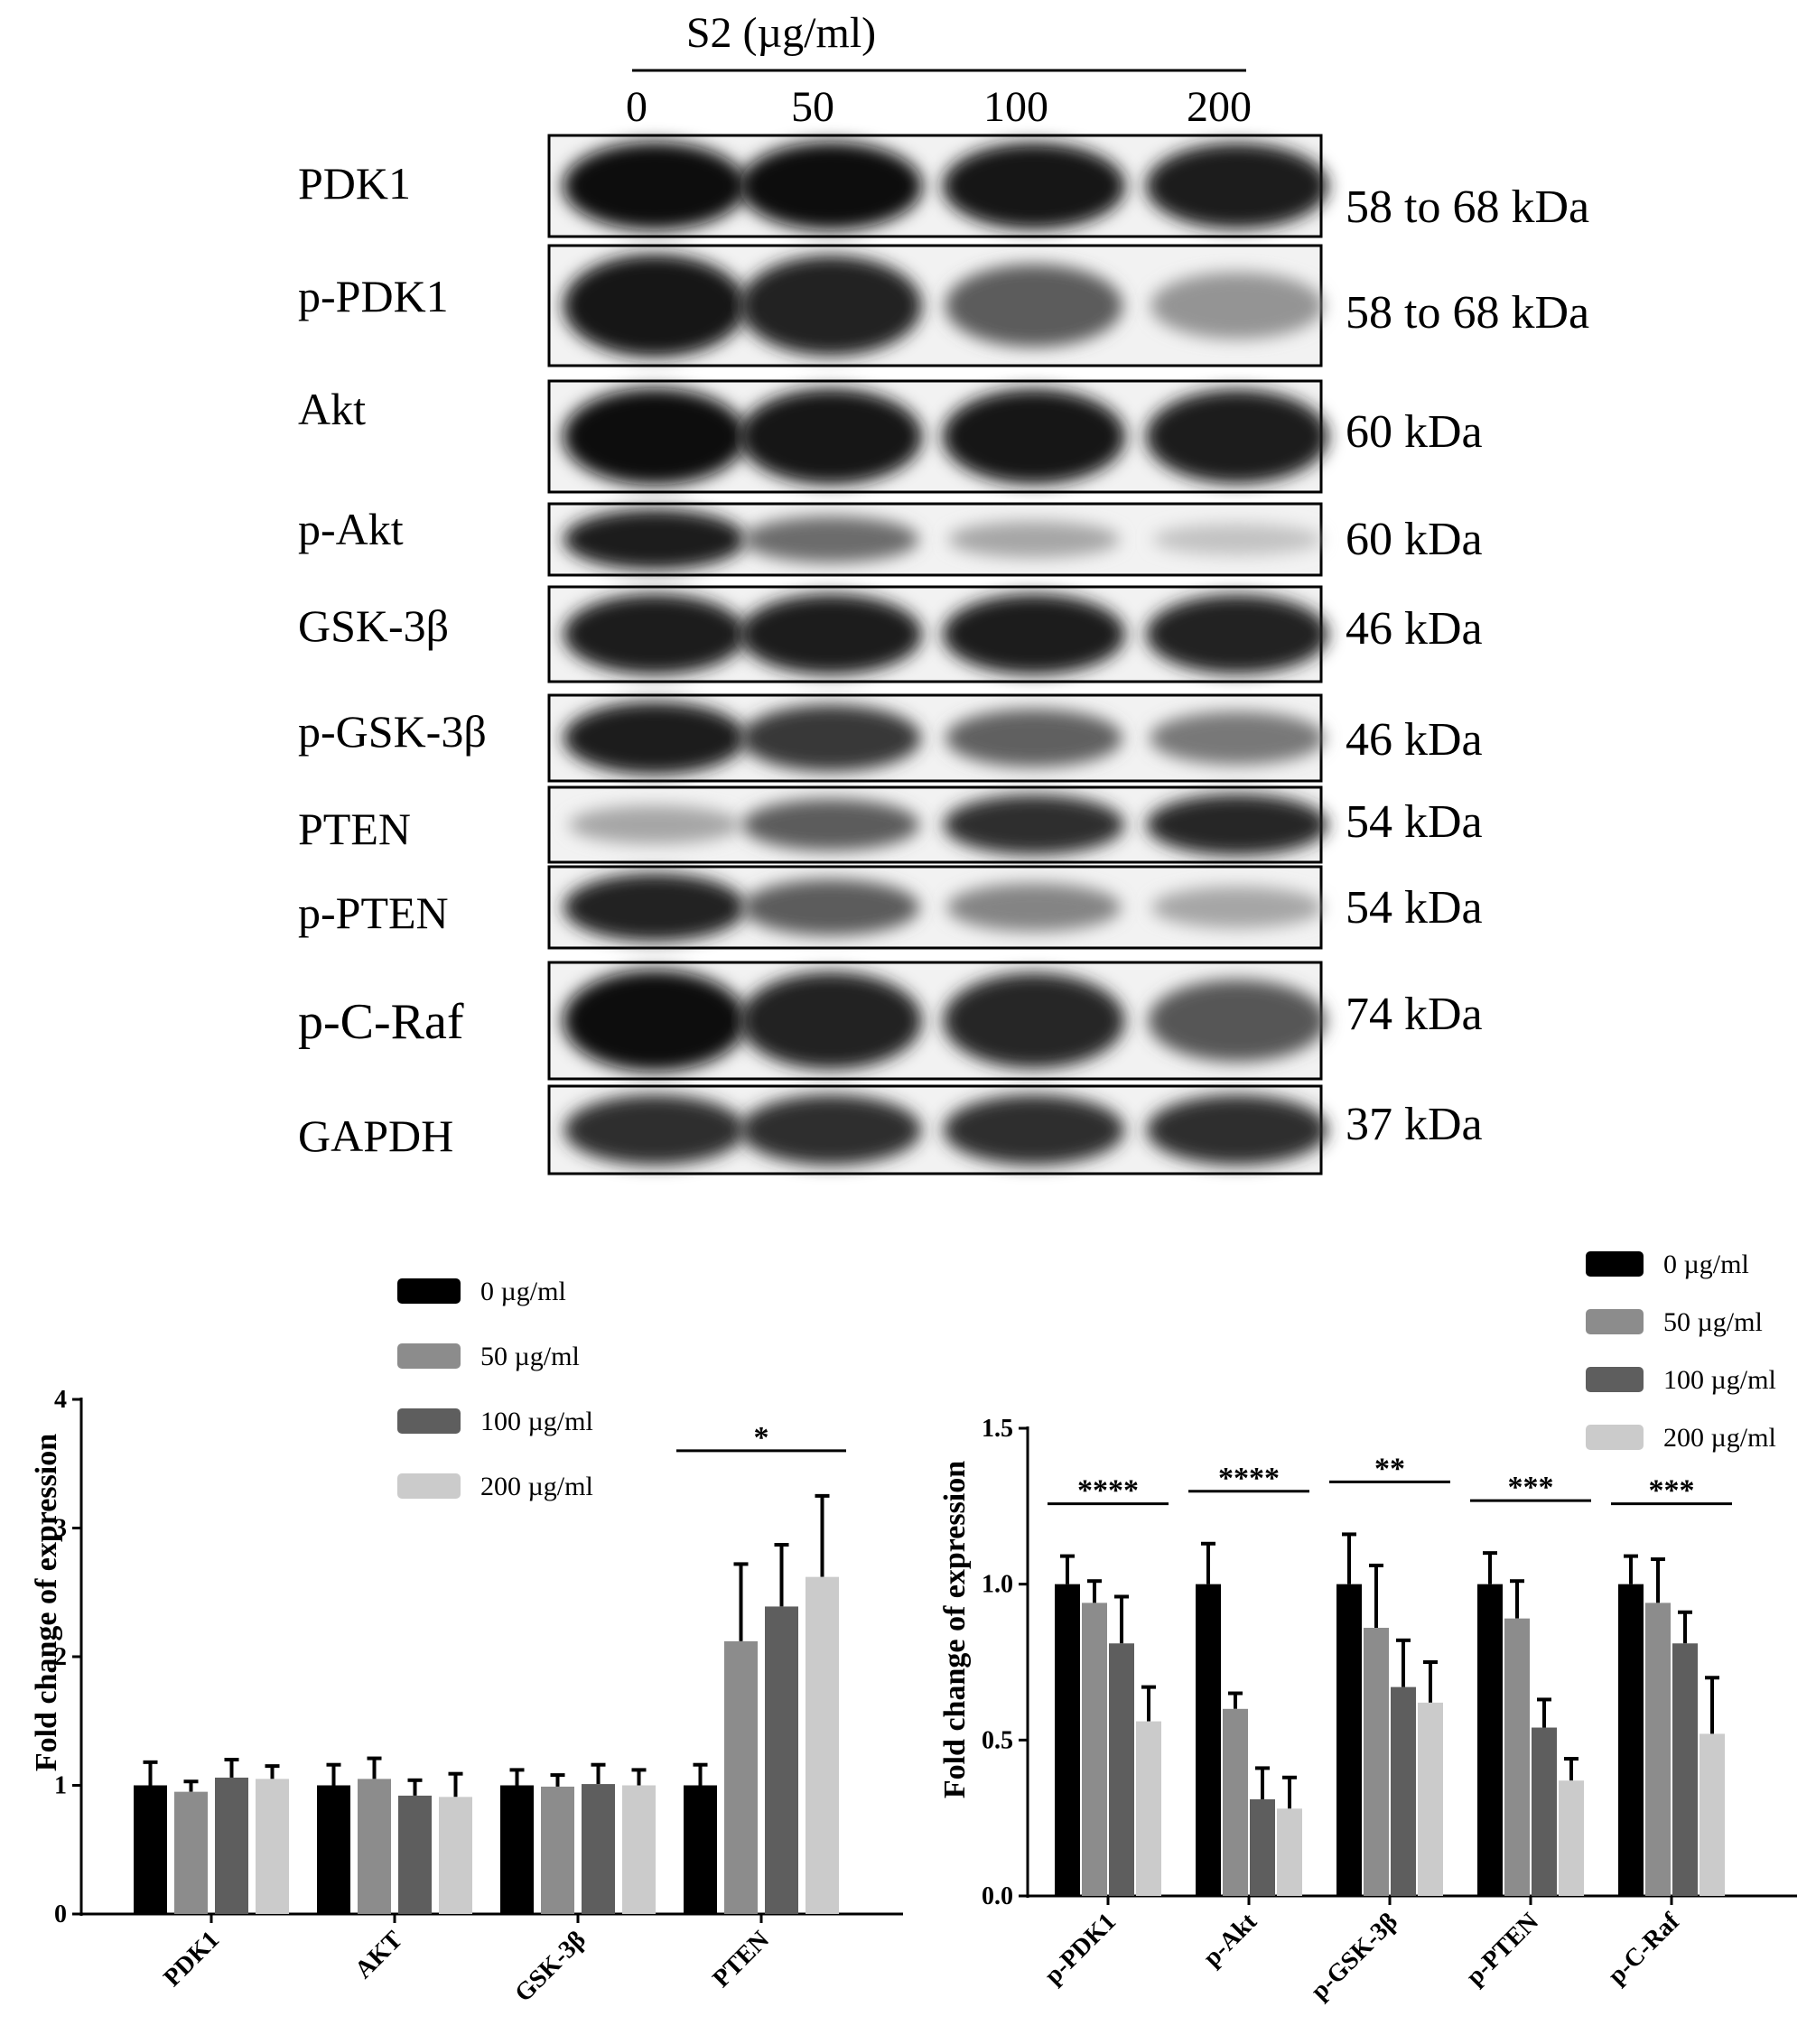 The width and height of the screenshot is (1816, 2044). I want to click on treatment-label: S2 (µg/ml), so click(781, 33).